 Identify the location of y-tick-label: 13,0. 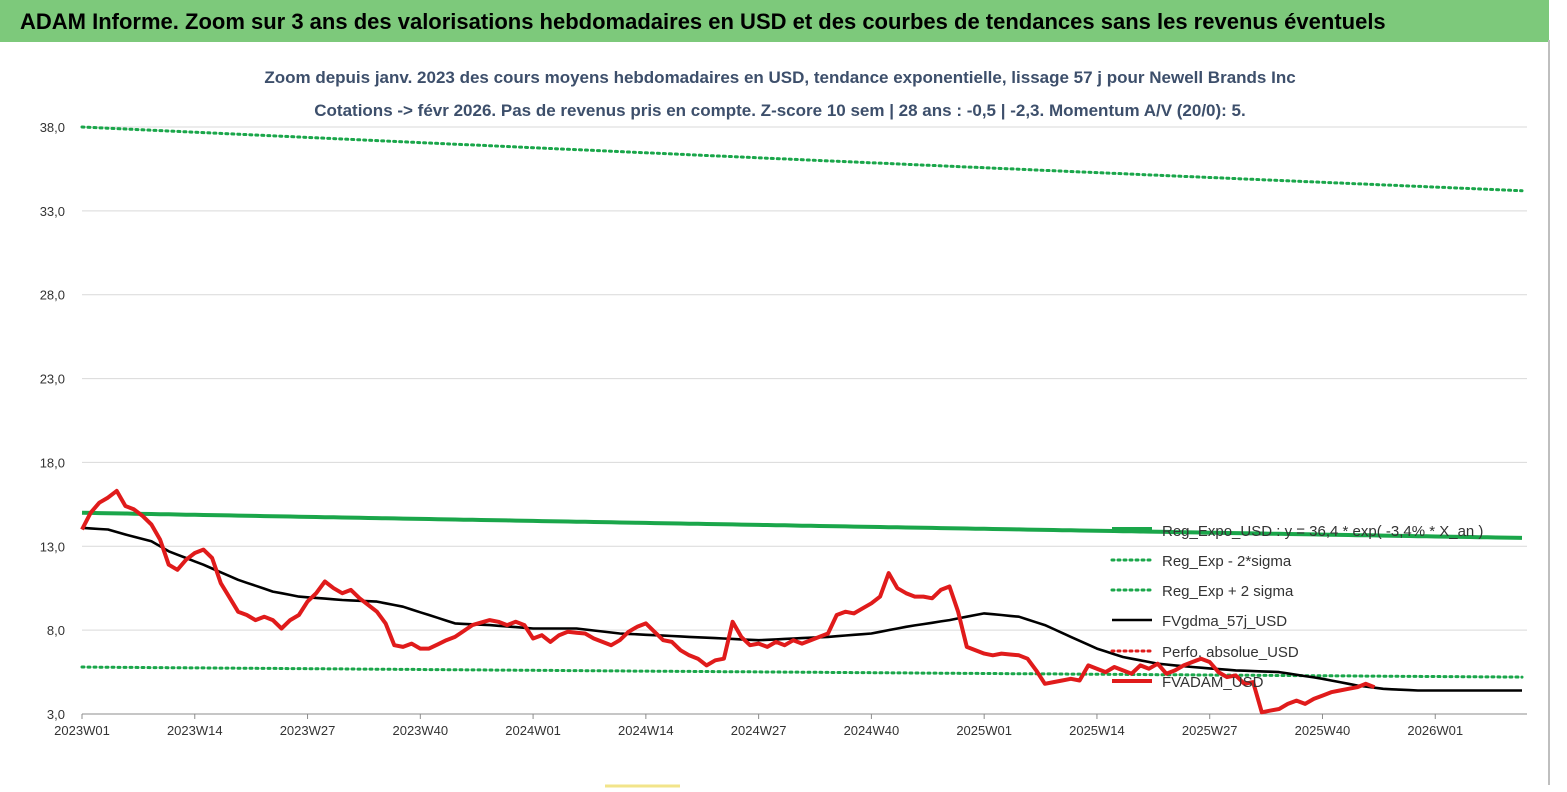
(52, 546).